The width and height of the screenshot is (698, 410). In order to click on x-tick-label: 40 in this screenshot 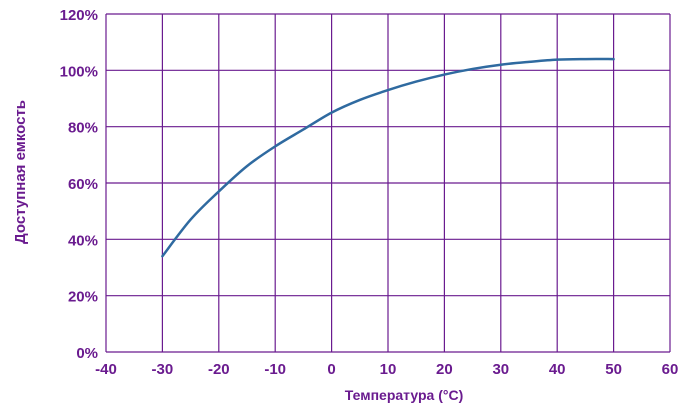, I will do `click(557, 369)`.